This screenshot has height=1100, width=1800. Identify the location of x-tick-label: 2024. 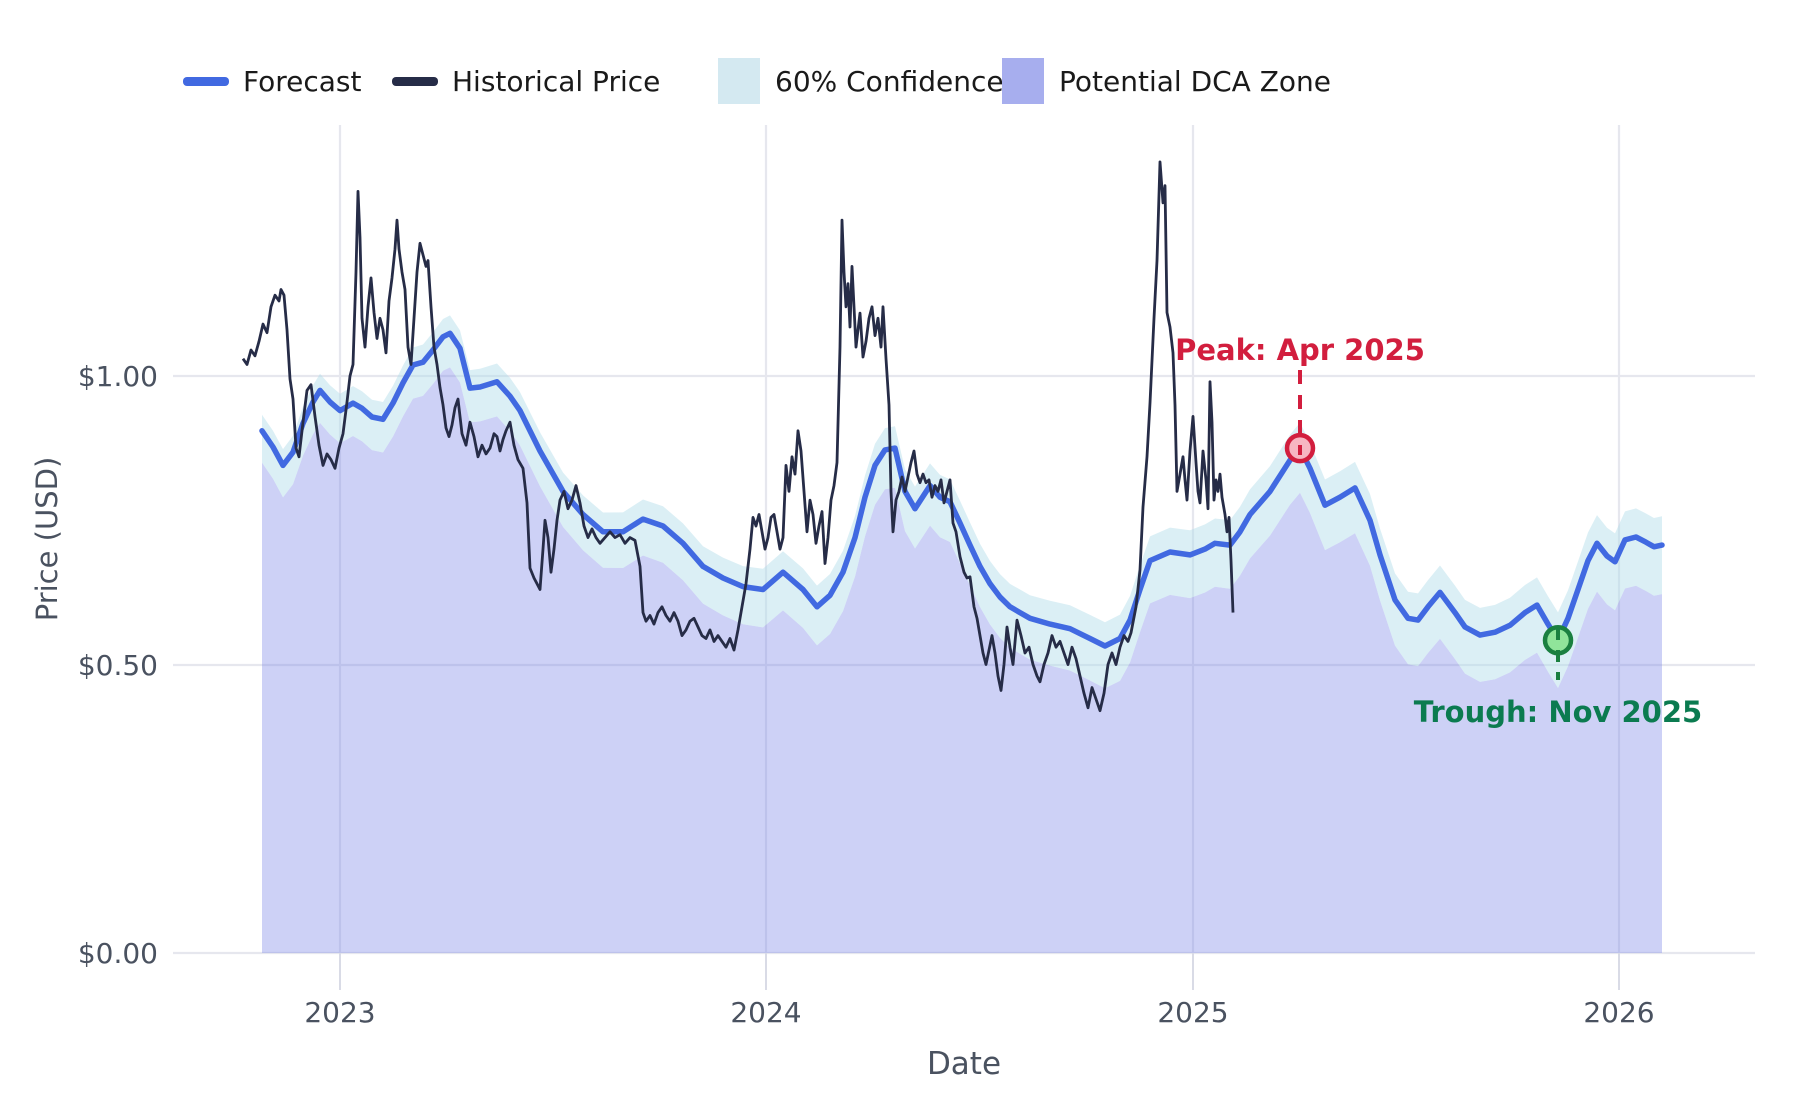
(765, 1012).